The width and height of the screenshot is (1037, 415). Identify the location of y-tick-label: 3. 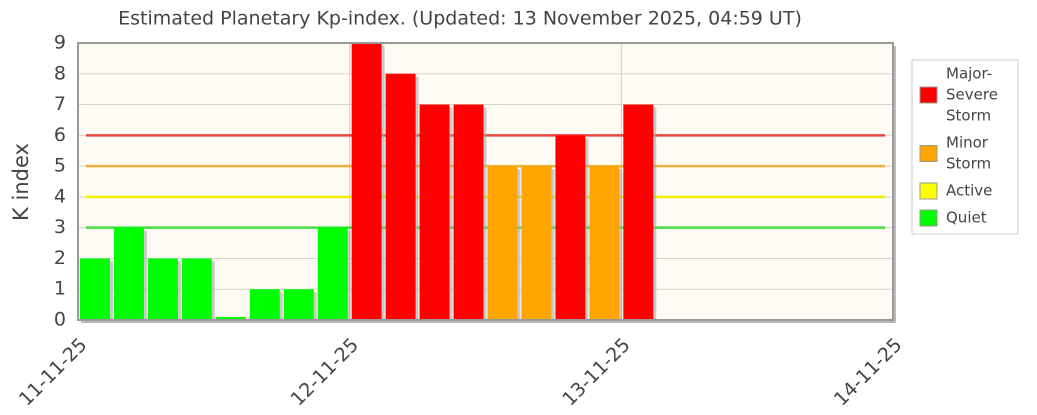
(60, 227).